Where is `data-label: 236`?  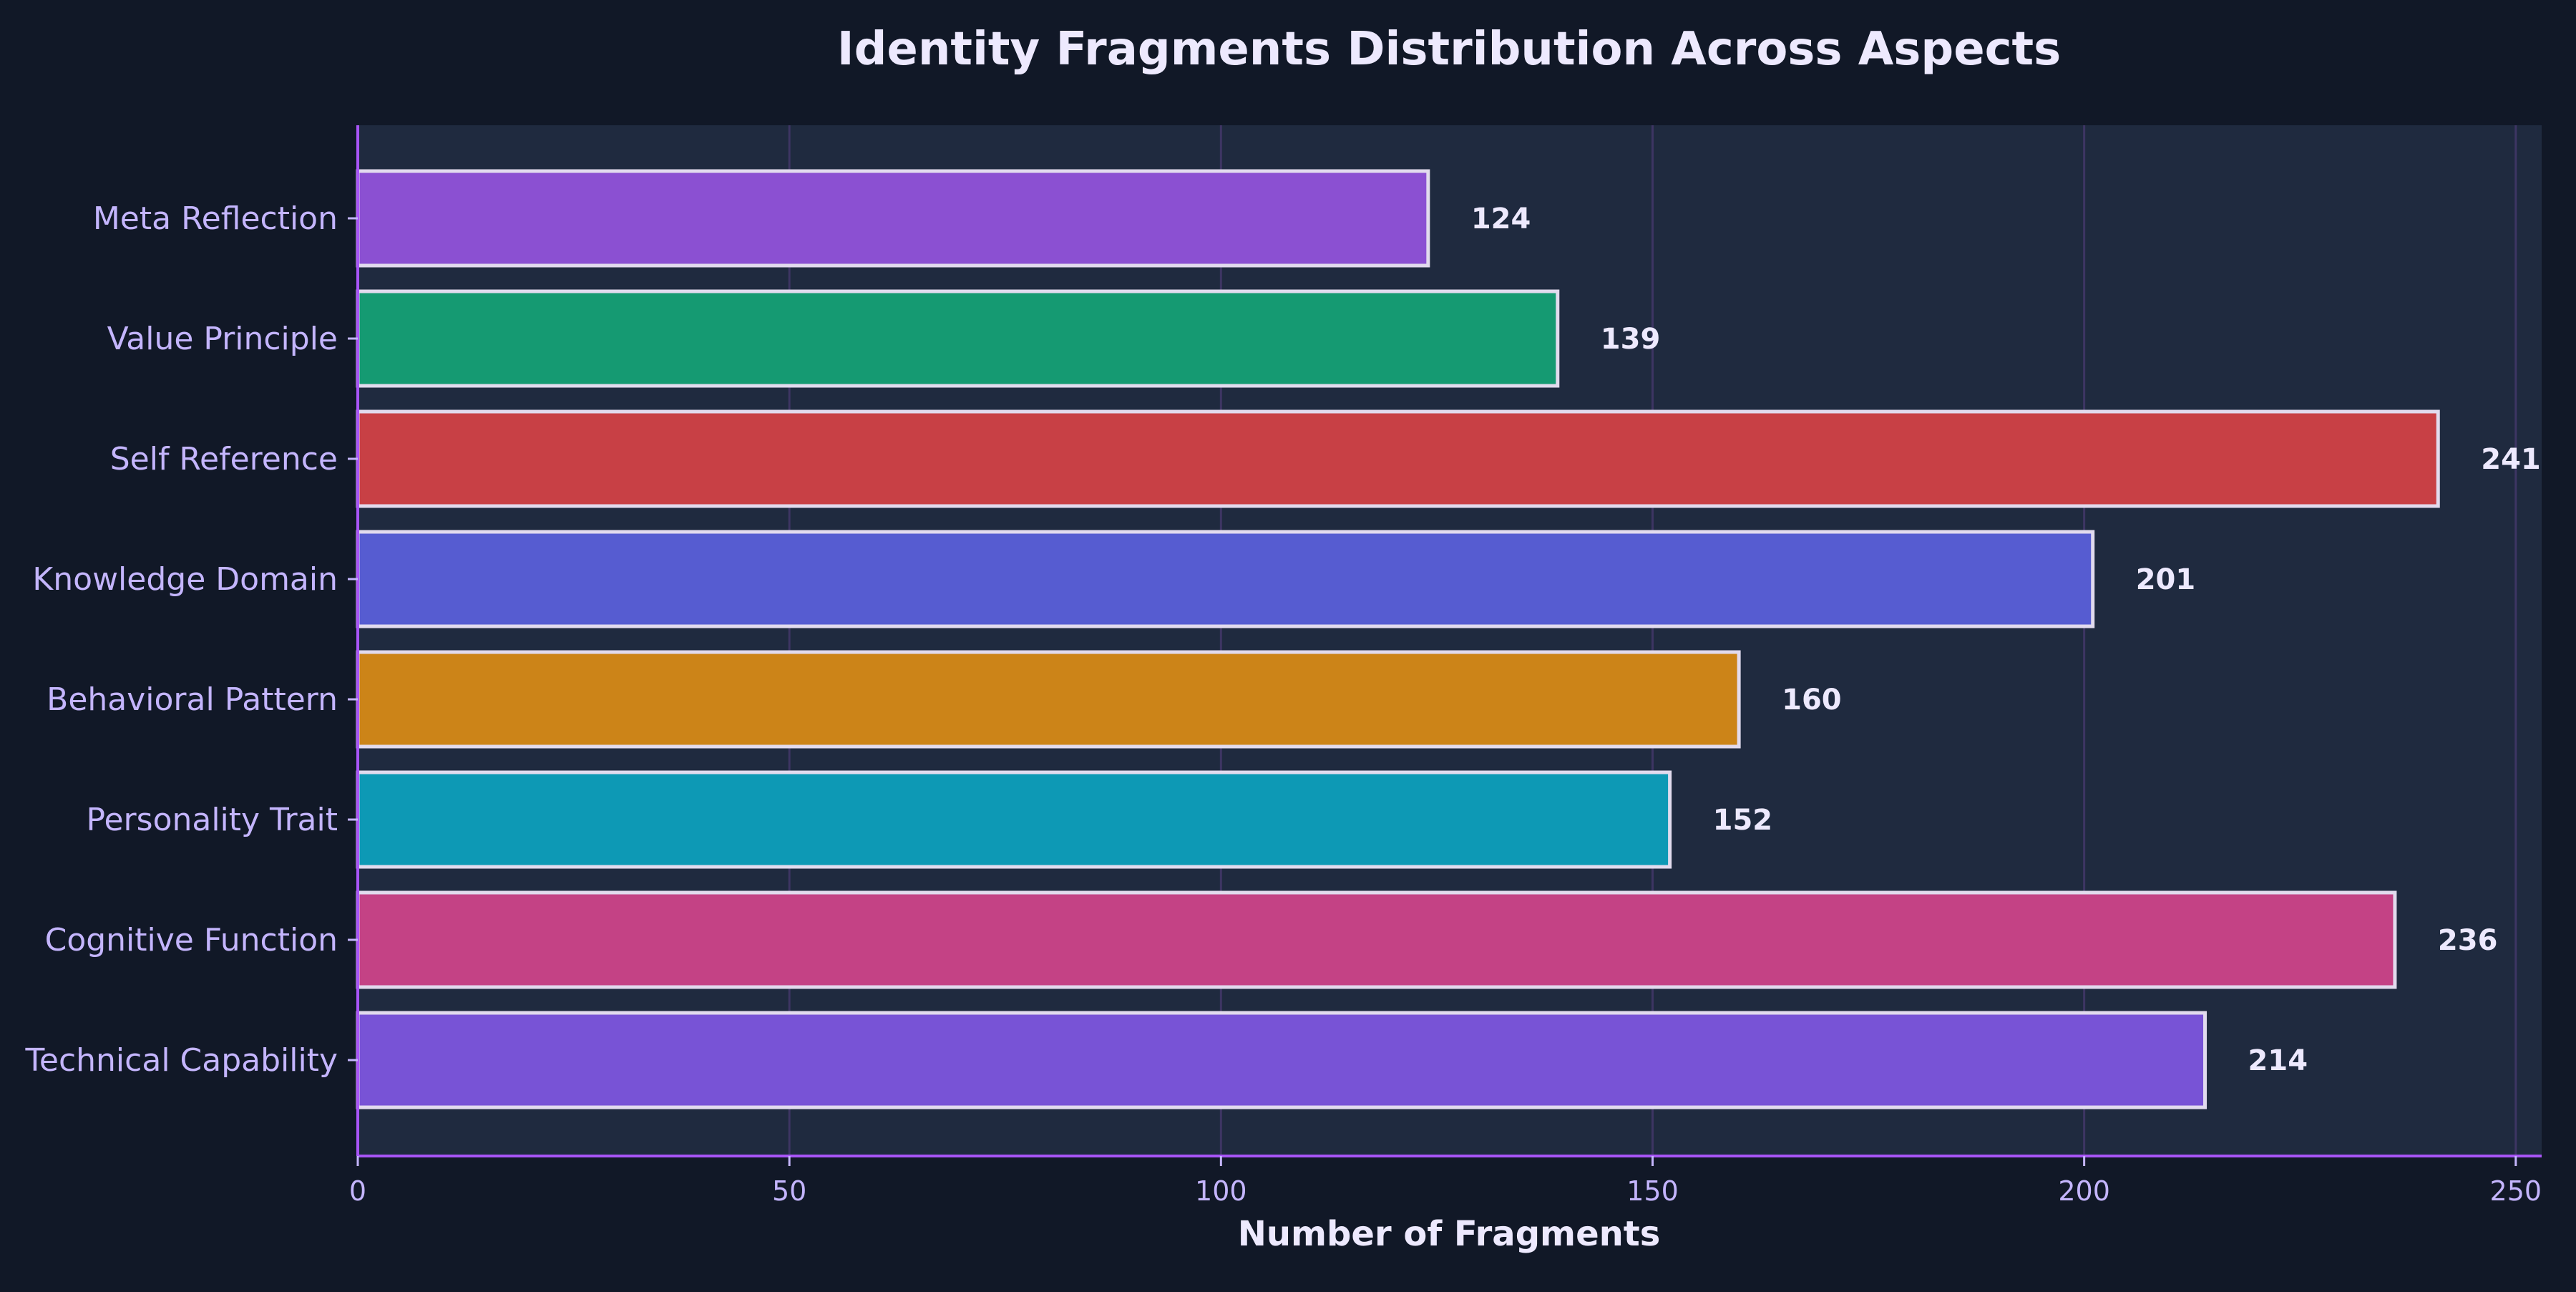
data-label: 236 is located at coordinates (2468, 940).